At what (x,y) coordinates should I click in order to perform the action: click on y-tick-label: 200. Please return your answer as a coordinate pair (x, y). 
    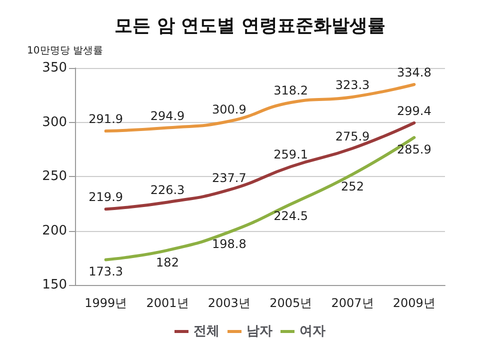
    Looking at the image, I should click on (54, 230).